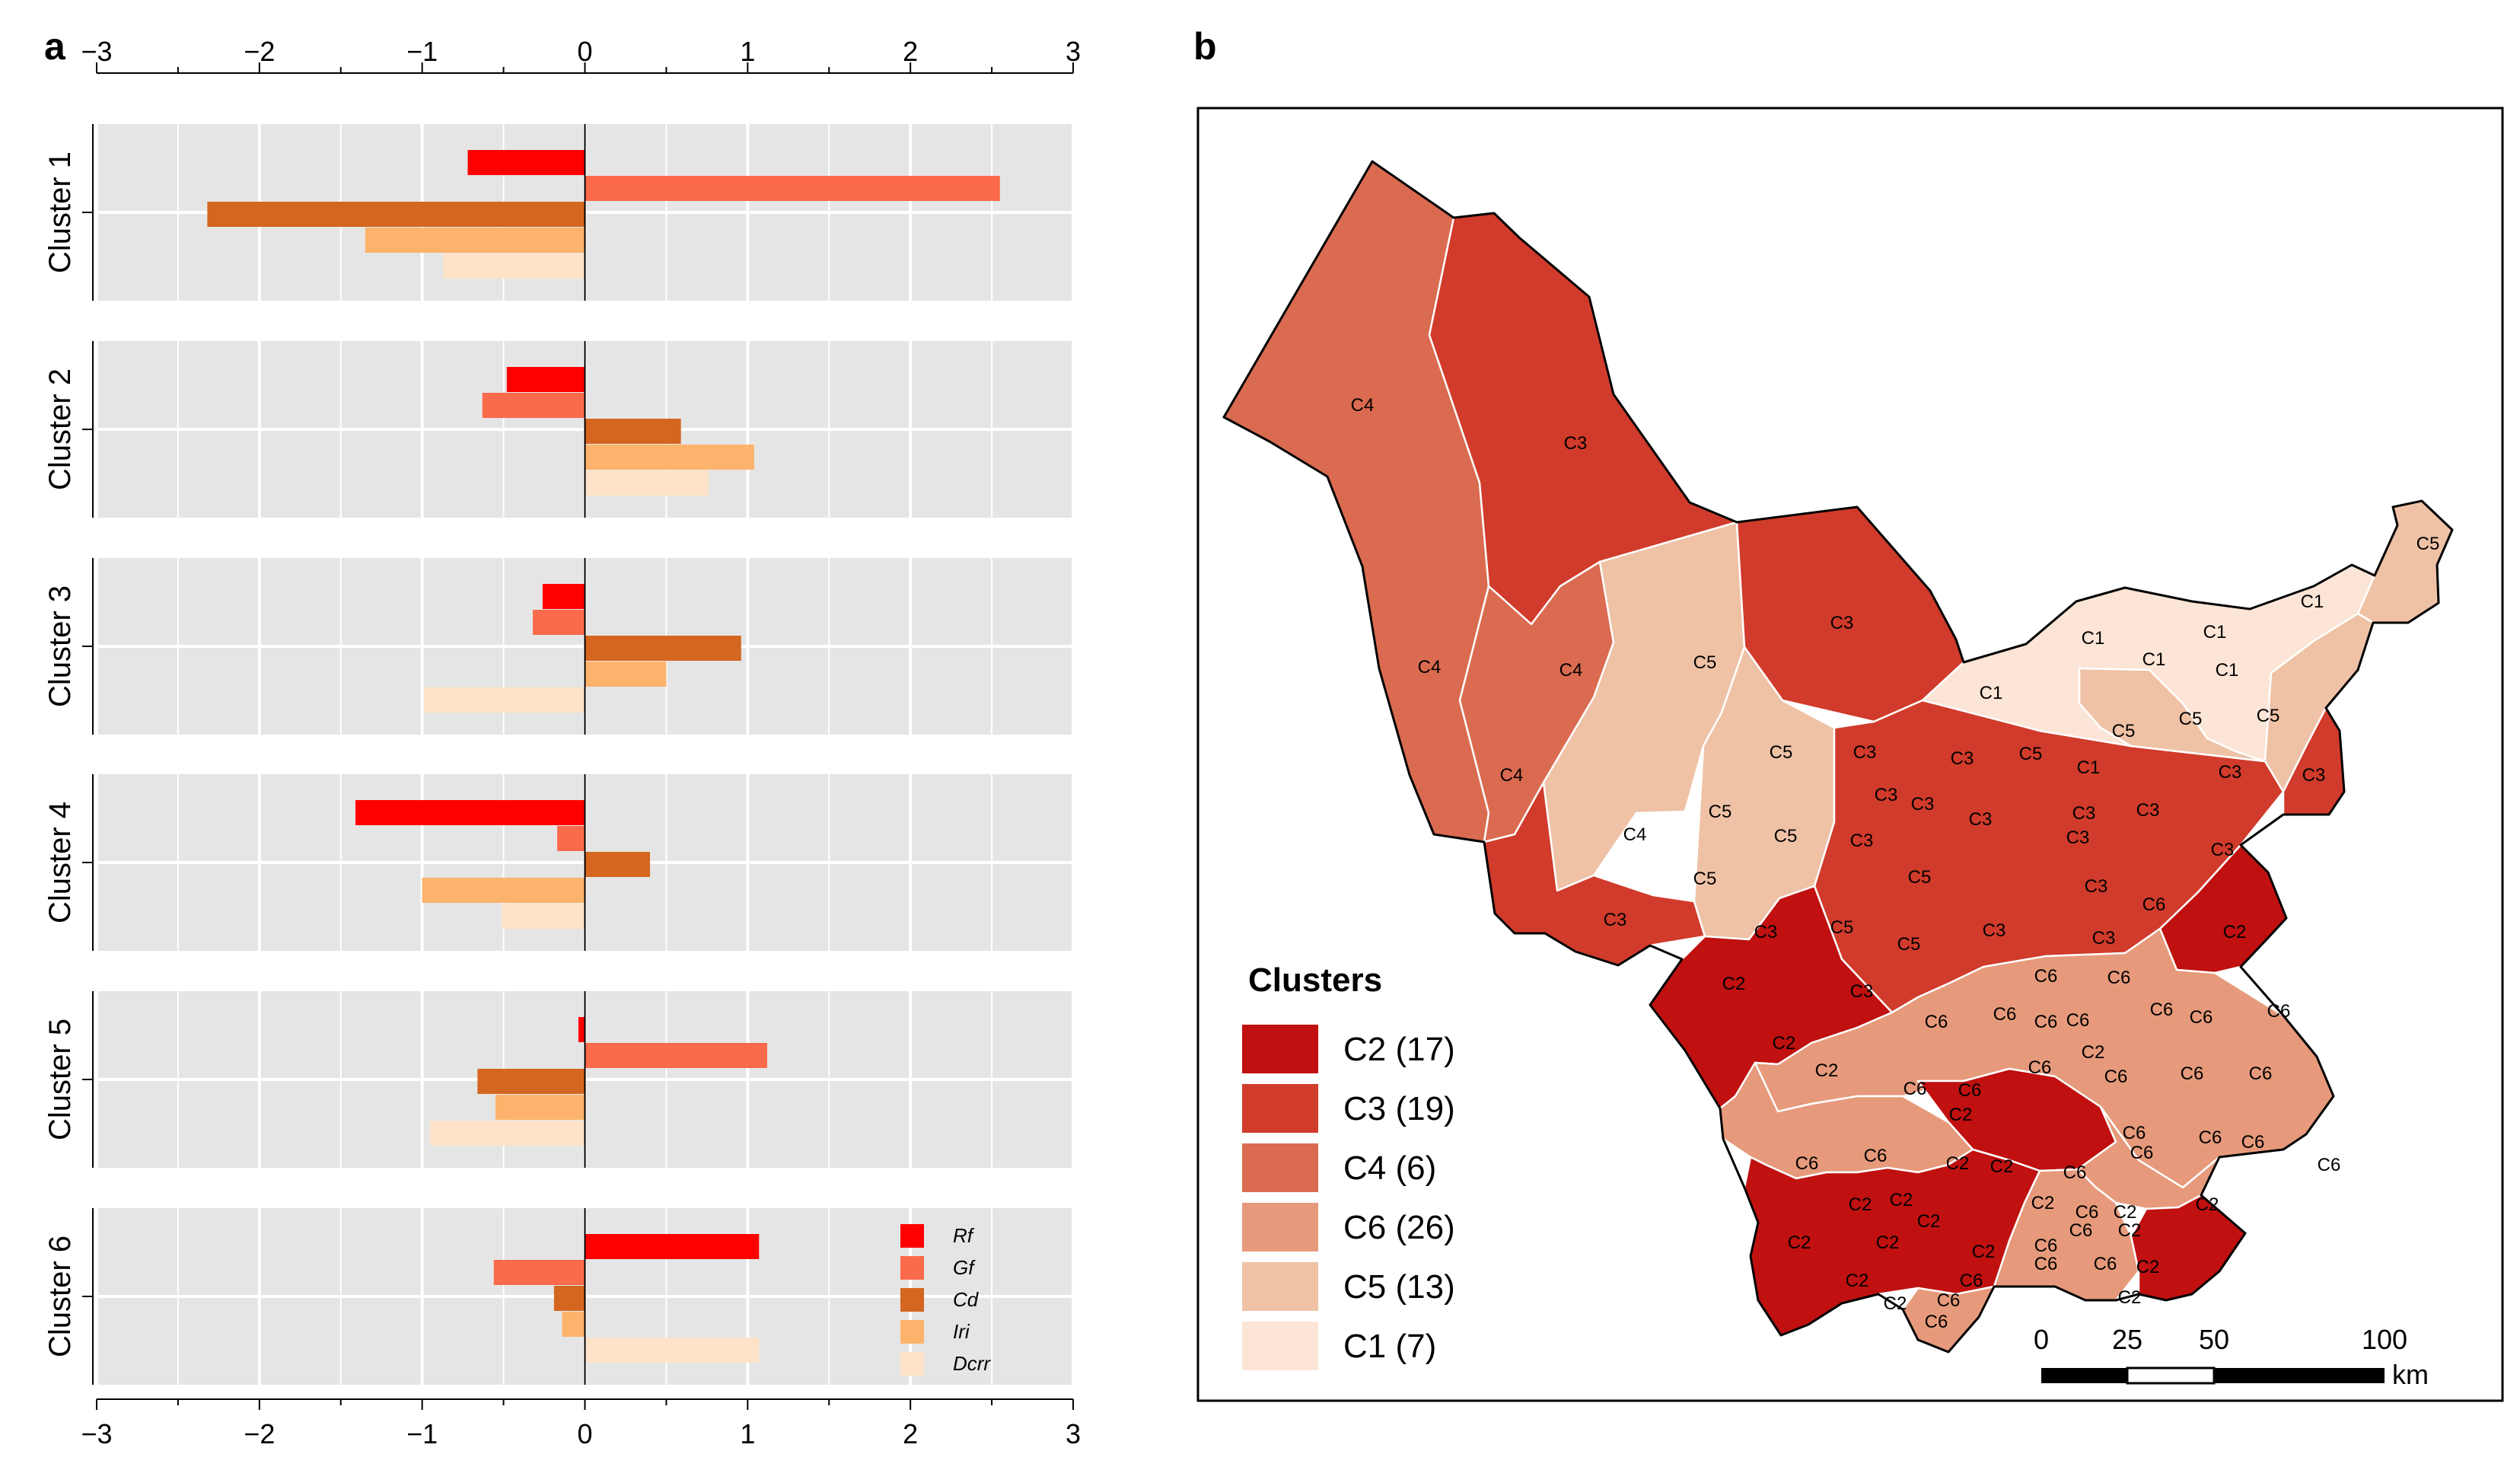 The image size is (2520, 1470). I want to click on top-tick-label: 2, so click(910, 51).